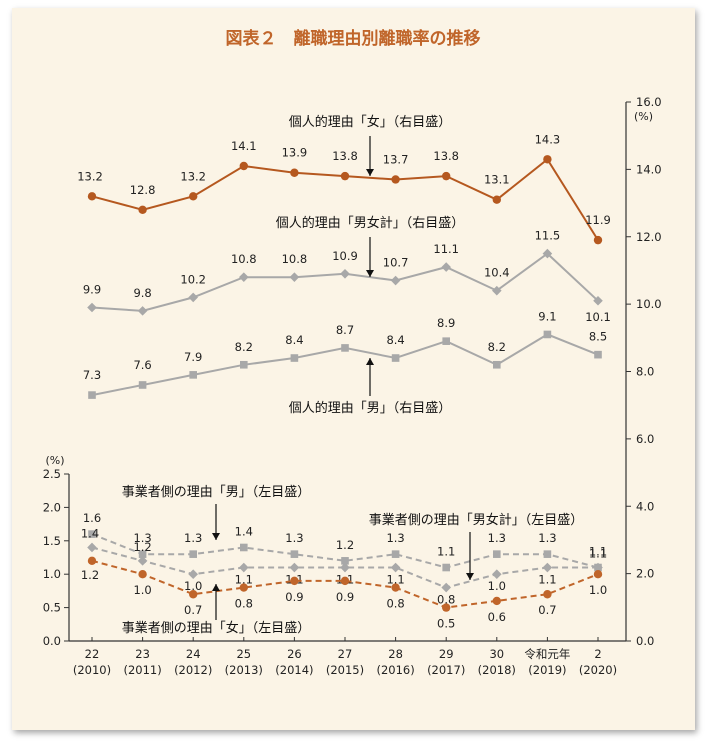 This screenshot has height=744, width=707. Describe the element at coordinates (345, 156) in the screenshot. I see `data-label: 13.8` at that location.